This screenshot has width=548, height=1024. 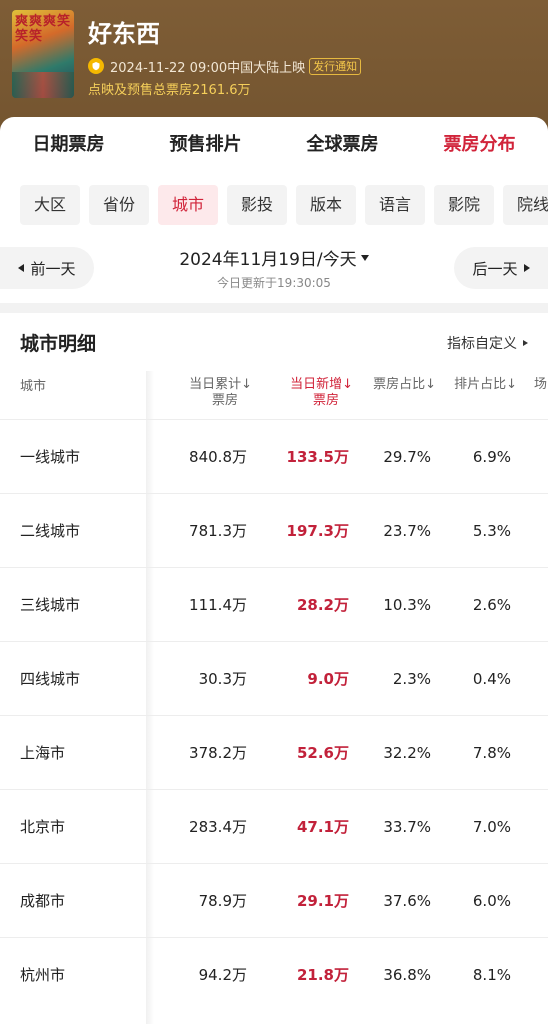 What do you see at coordinates (43, 54) in the screenshot?
I see `movie-poster: 爽爽爽笑笑笑` at bounding box center [43, 54].